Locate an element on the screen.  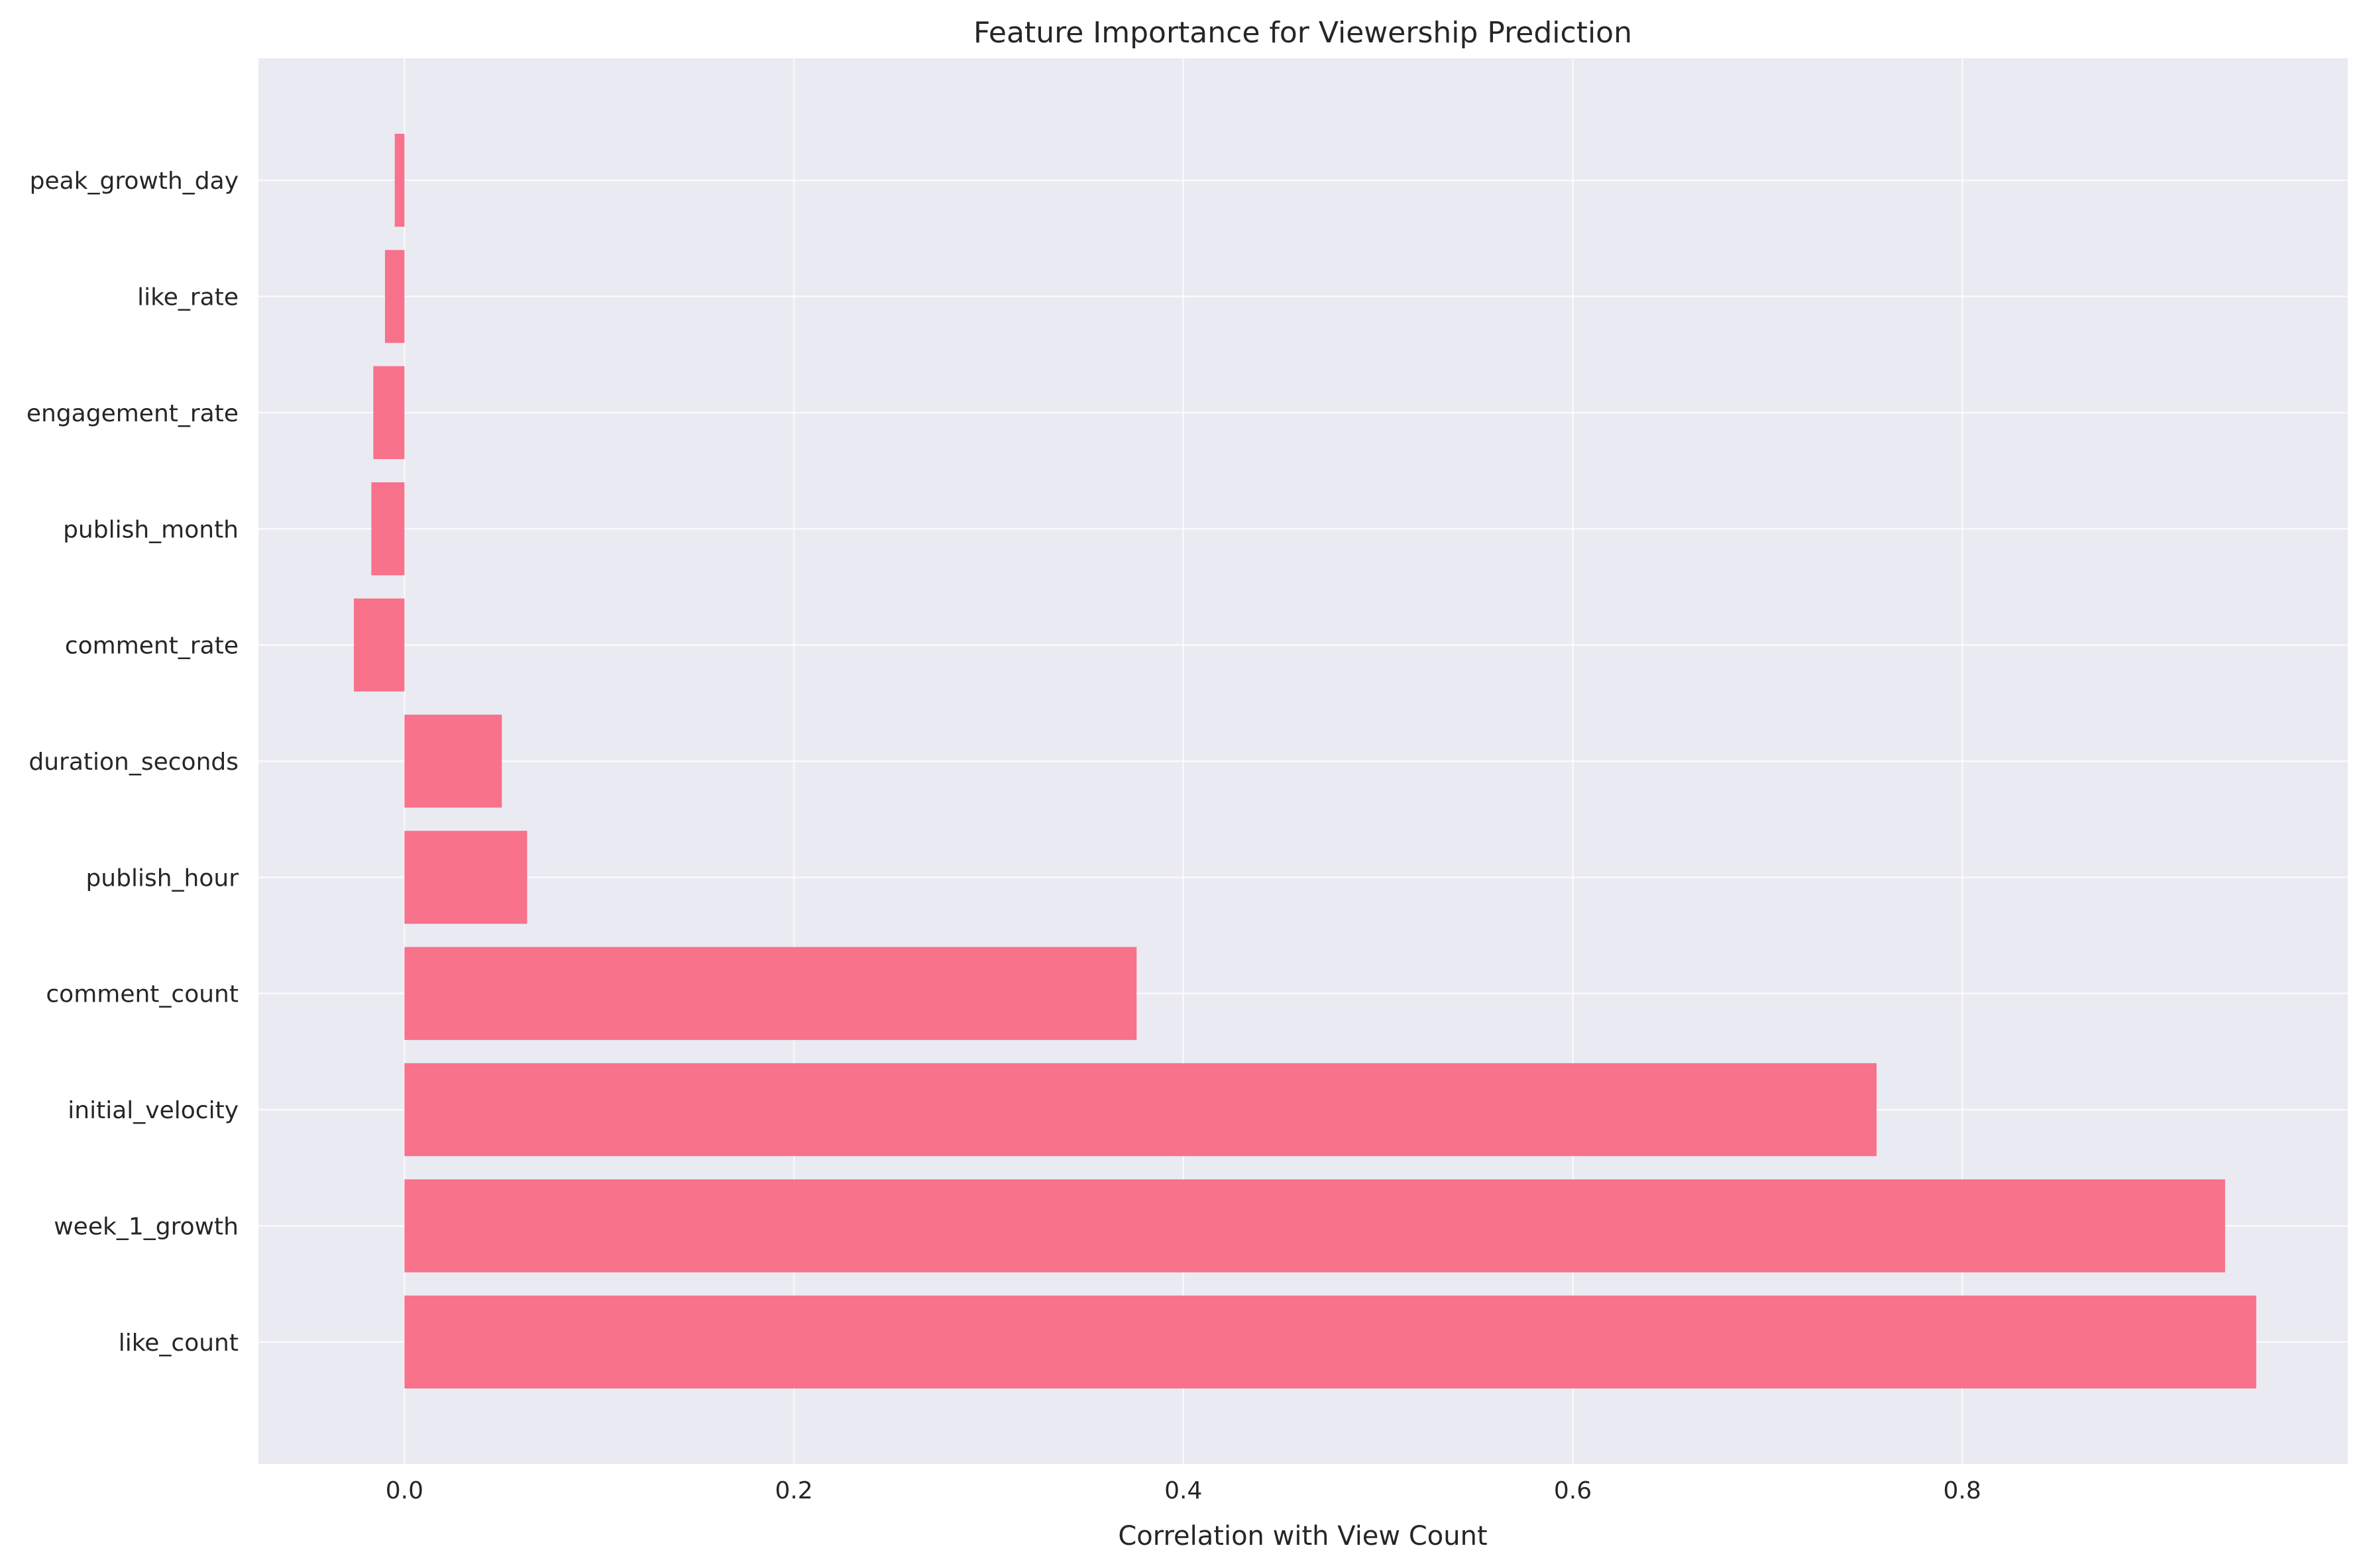
bar-peak-growth-day is located at coordinates (399, 180).